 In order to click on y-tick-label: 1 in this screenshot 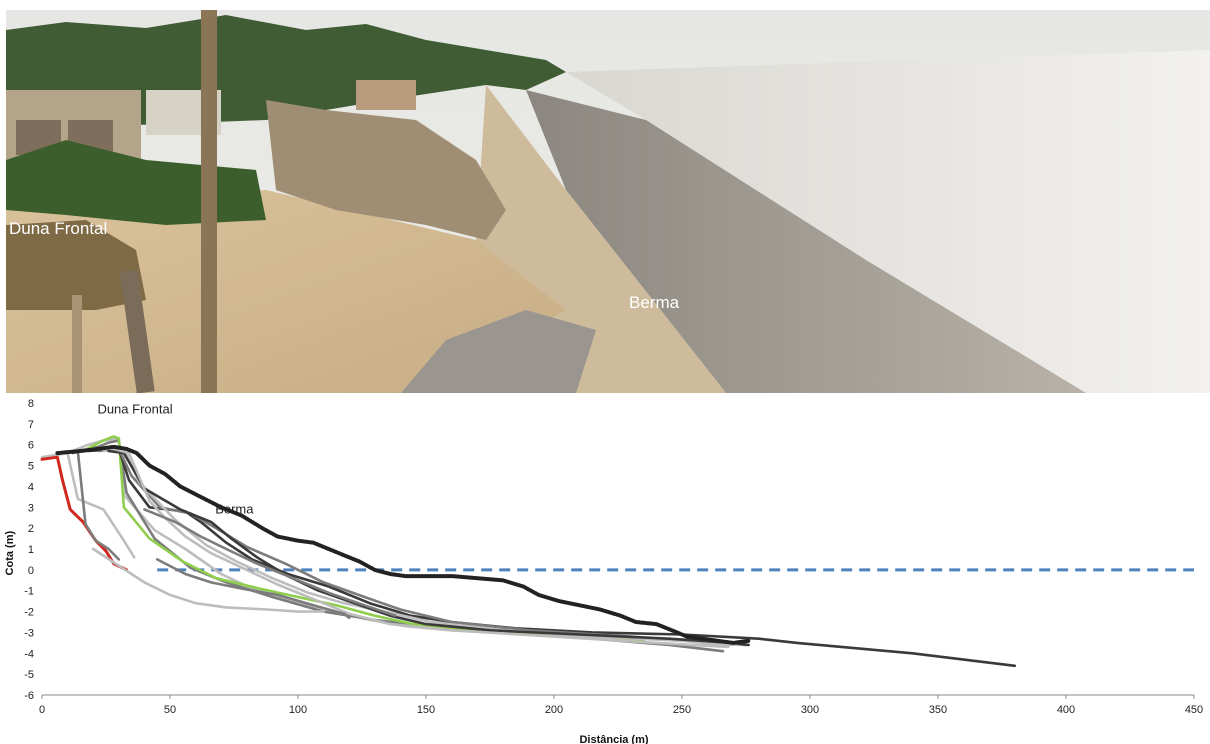, I will do `click(31, 550)`.